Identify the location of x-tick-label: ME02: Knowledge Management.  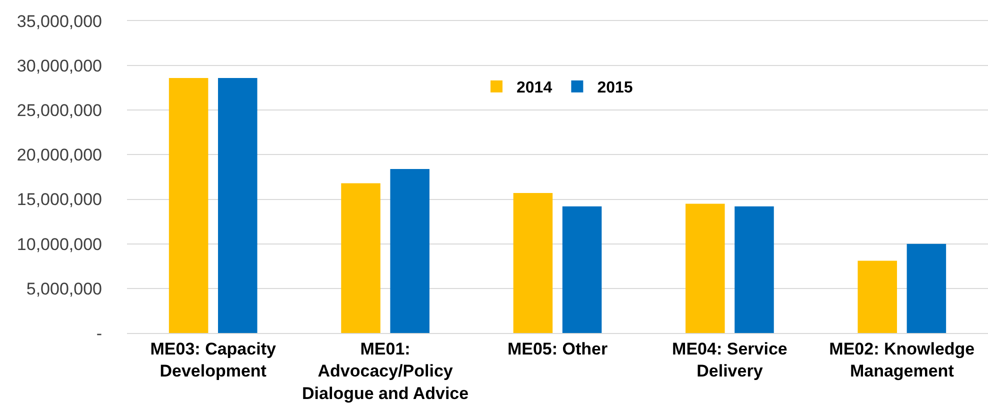
(902, 360).